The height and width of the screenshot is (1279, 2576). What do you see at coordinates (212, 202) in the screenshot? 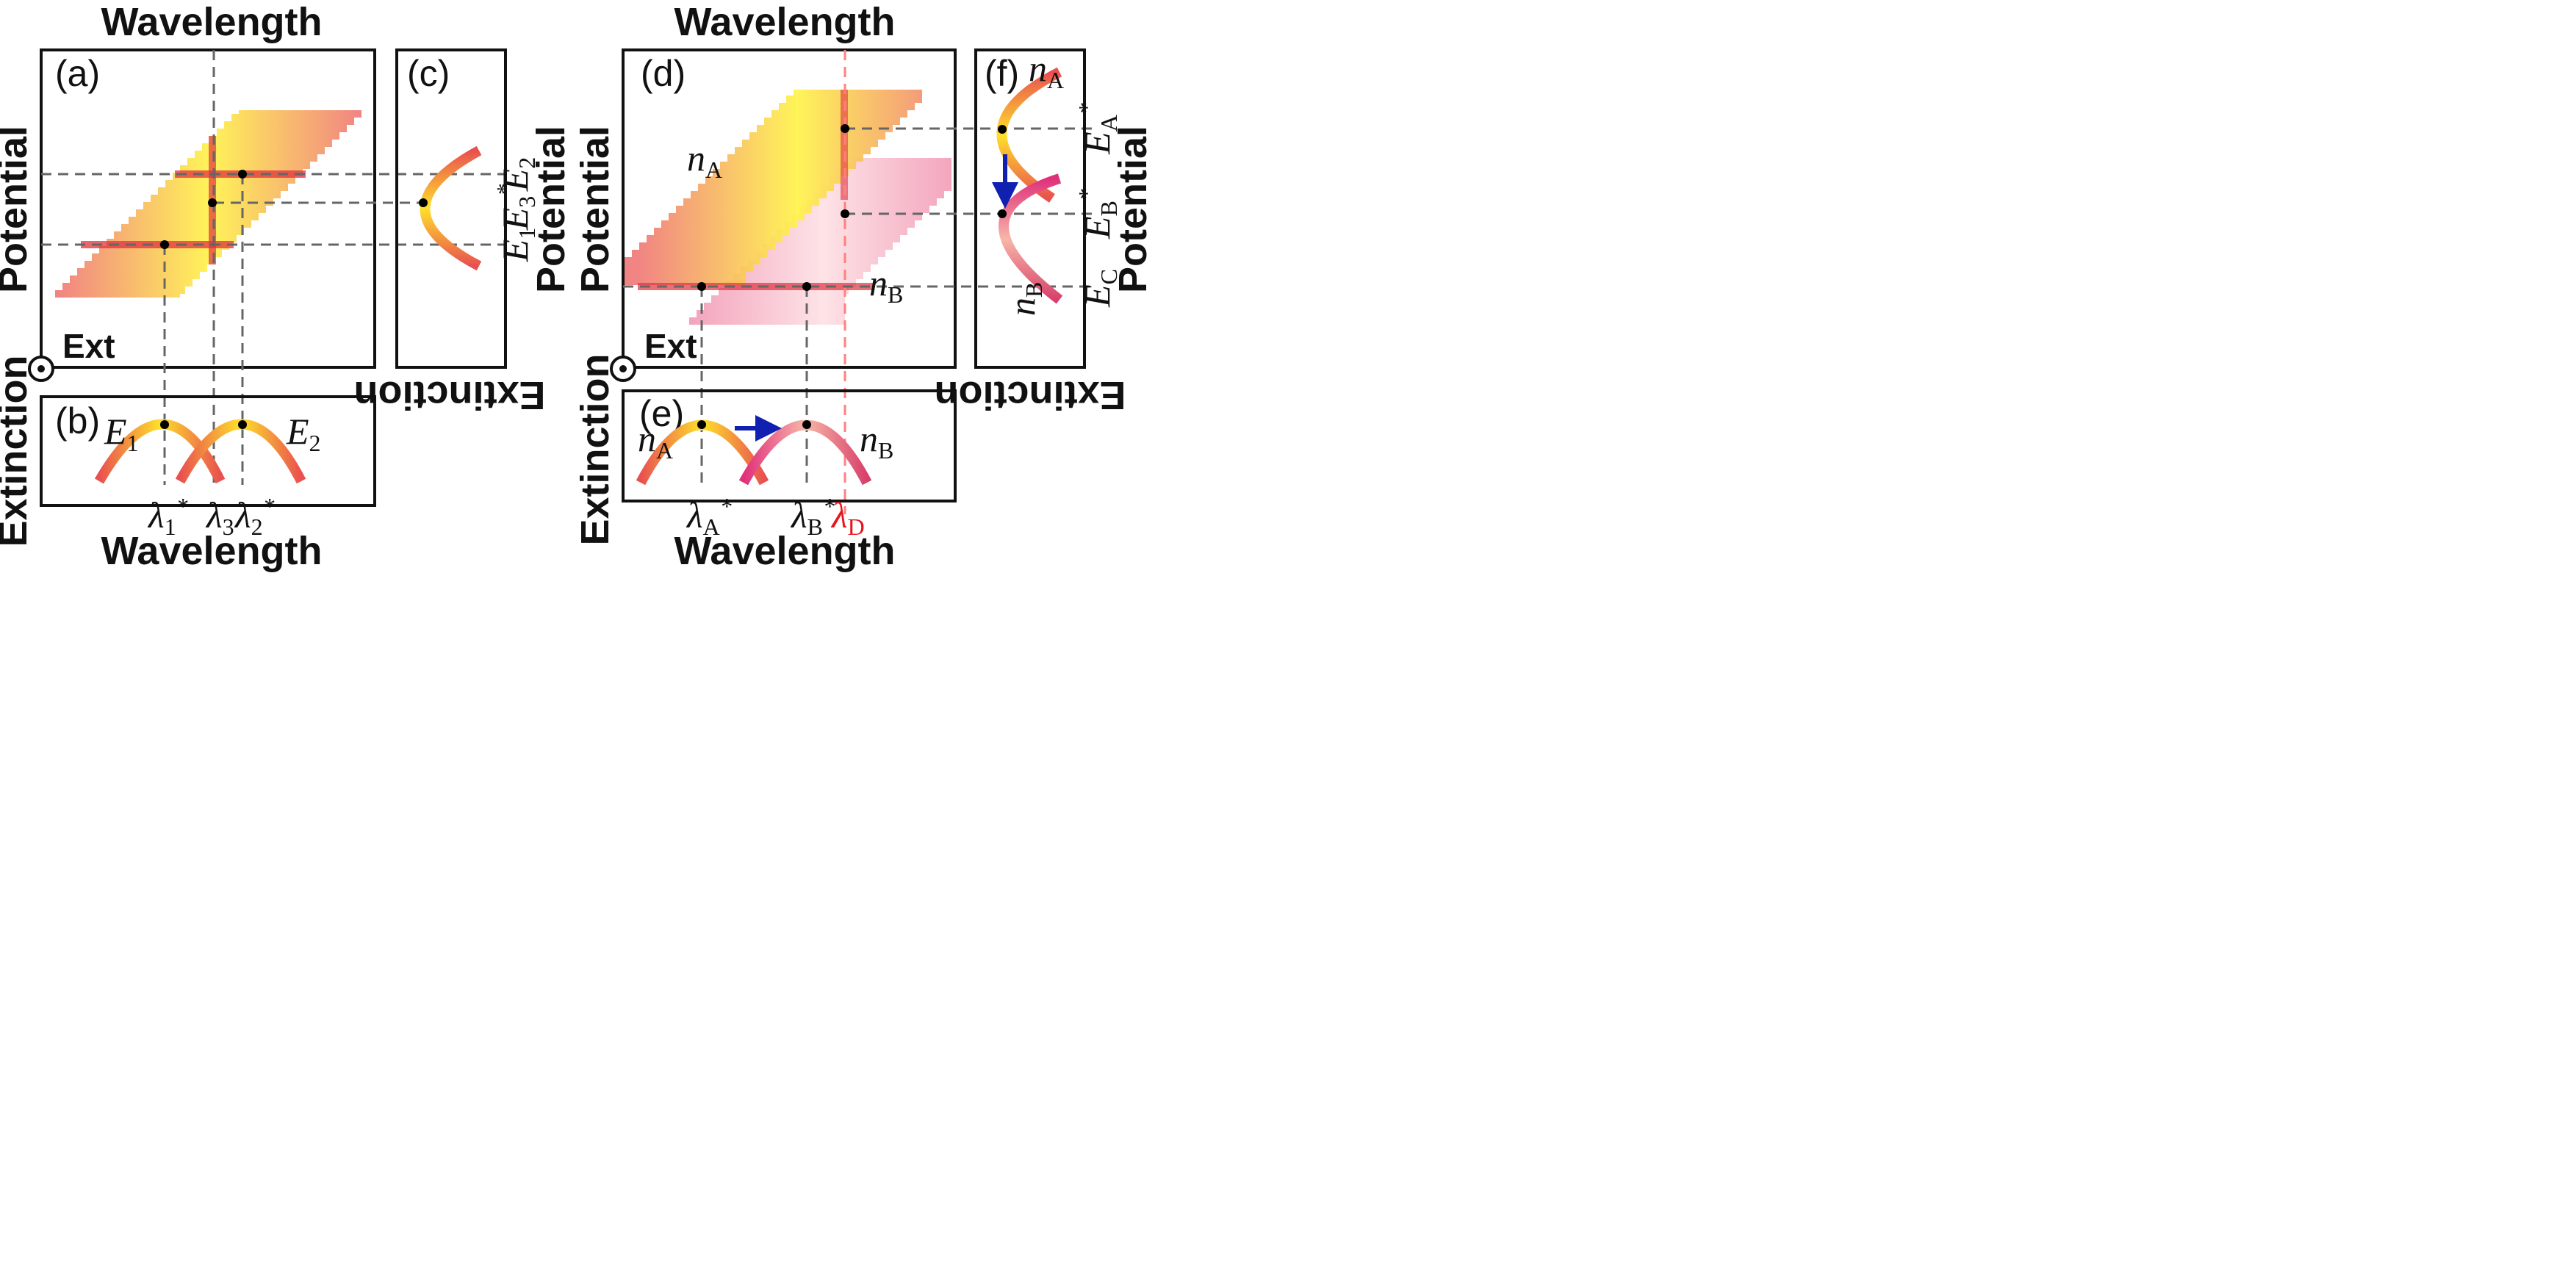
I see `point-e3` at bounding box center [212, 202].